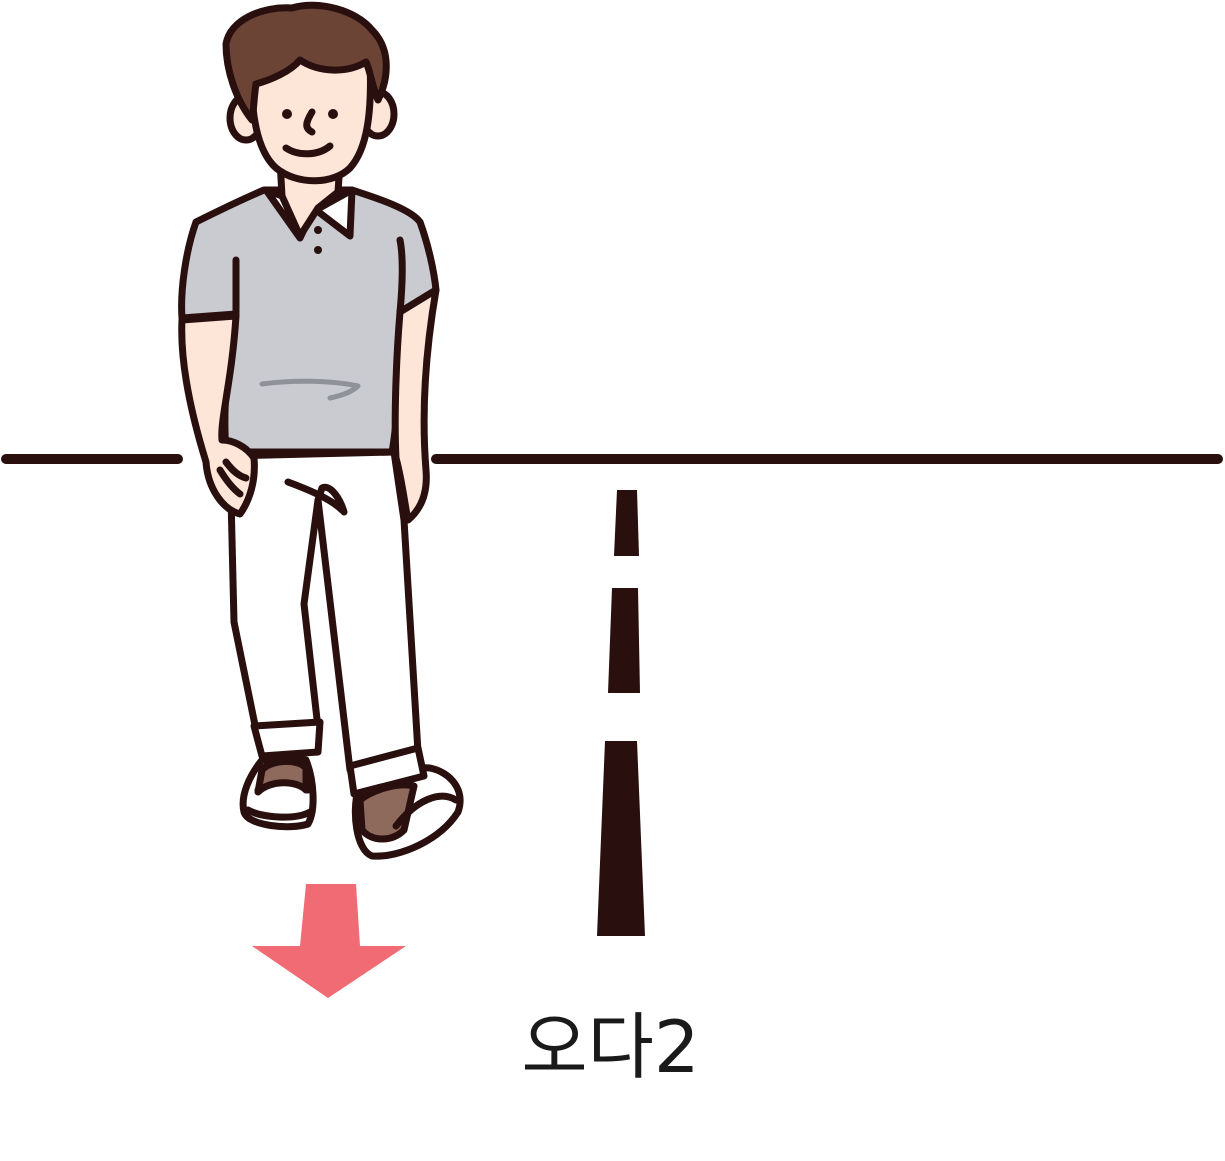 The image size is (1225, 1161). Describe the element at coordinates (329, 941) in the screenshot. I see `arrow-down-icon` at that location.